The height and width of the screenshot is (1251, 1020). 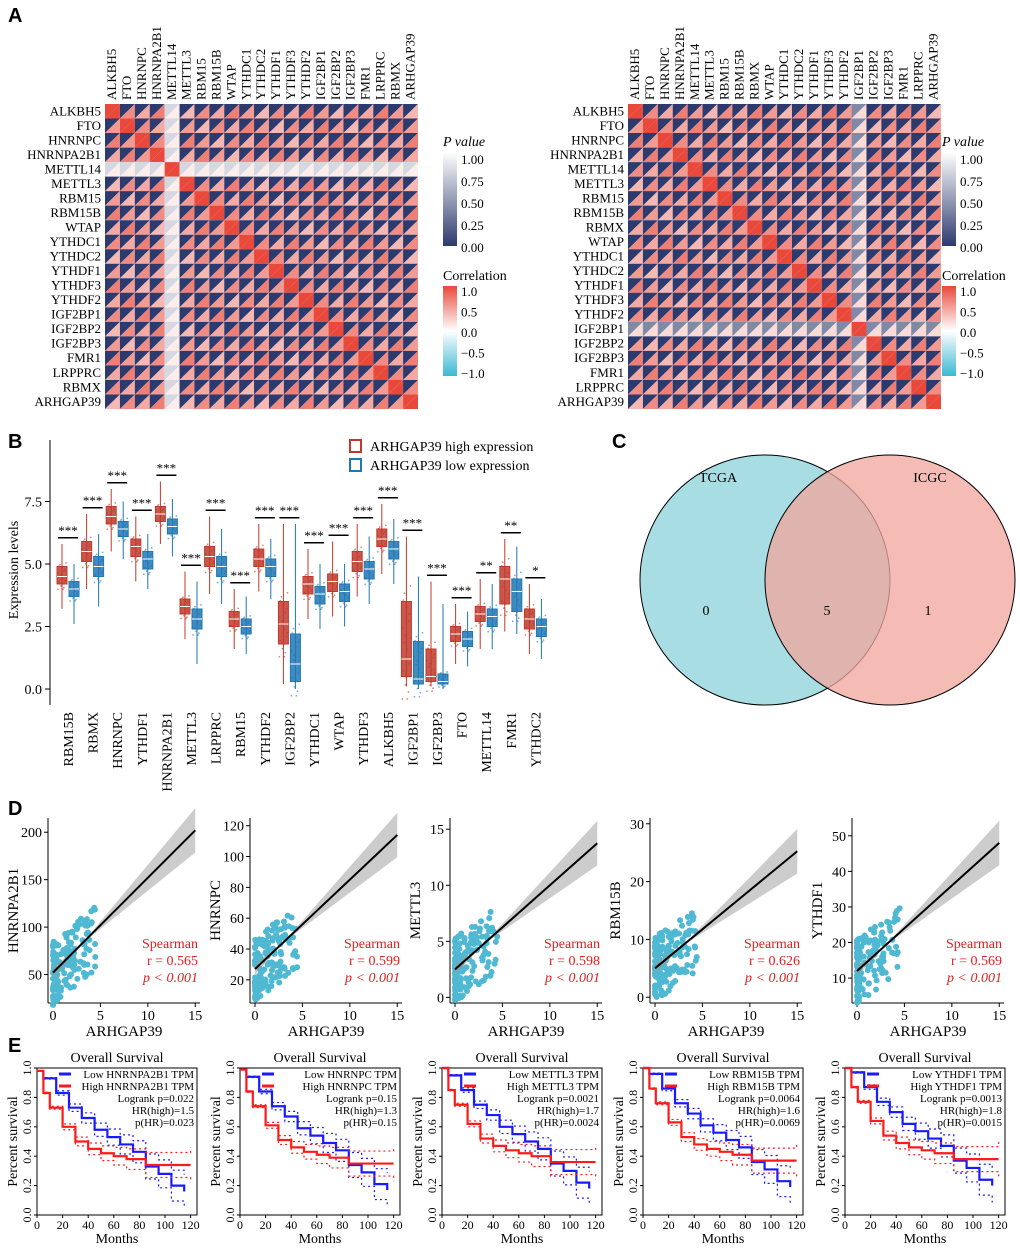 What do you see at coordinates (974, 276) in the screenshot?
I see `correlation-legend-title: Correlation` at bounding box center [974, 276].